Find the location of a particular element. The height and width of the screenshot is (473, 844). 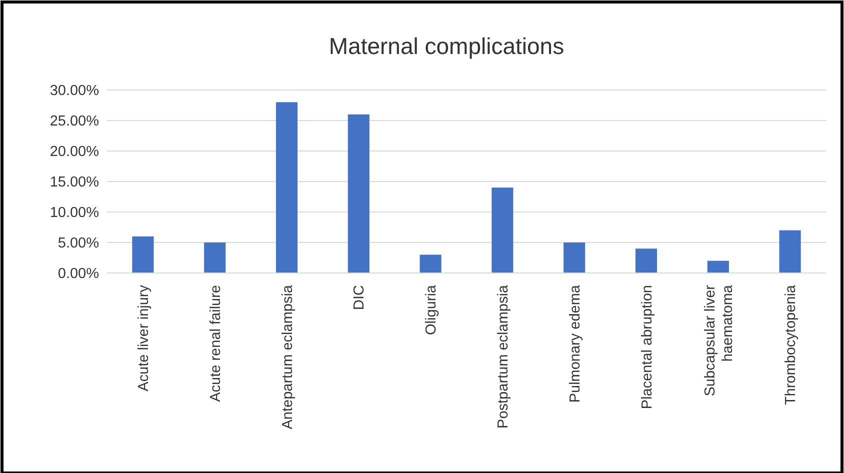

y-tick-label: 25.00% is located at coordinates (75, 122).